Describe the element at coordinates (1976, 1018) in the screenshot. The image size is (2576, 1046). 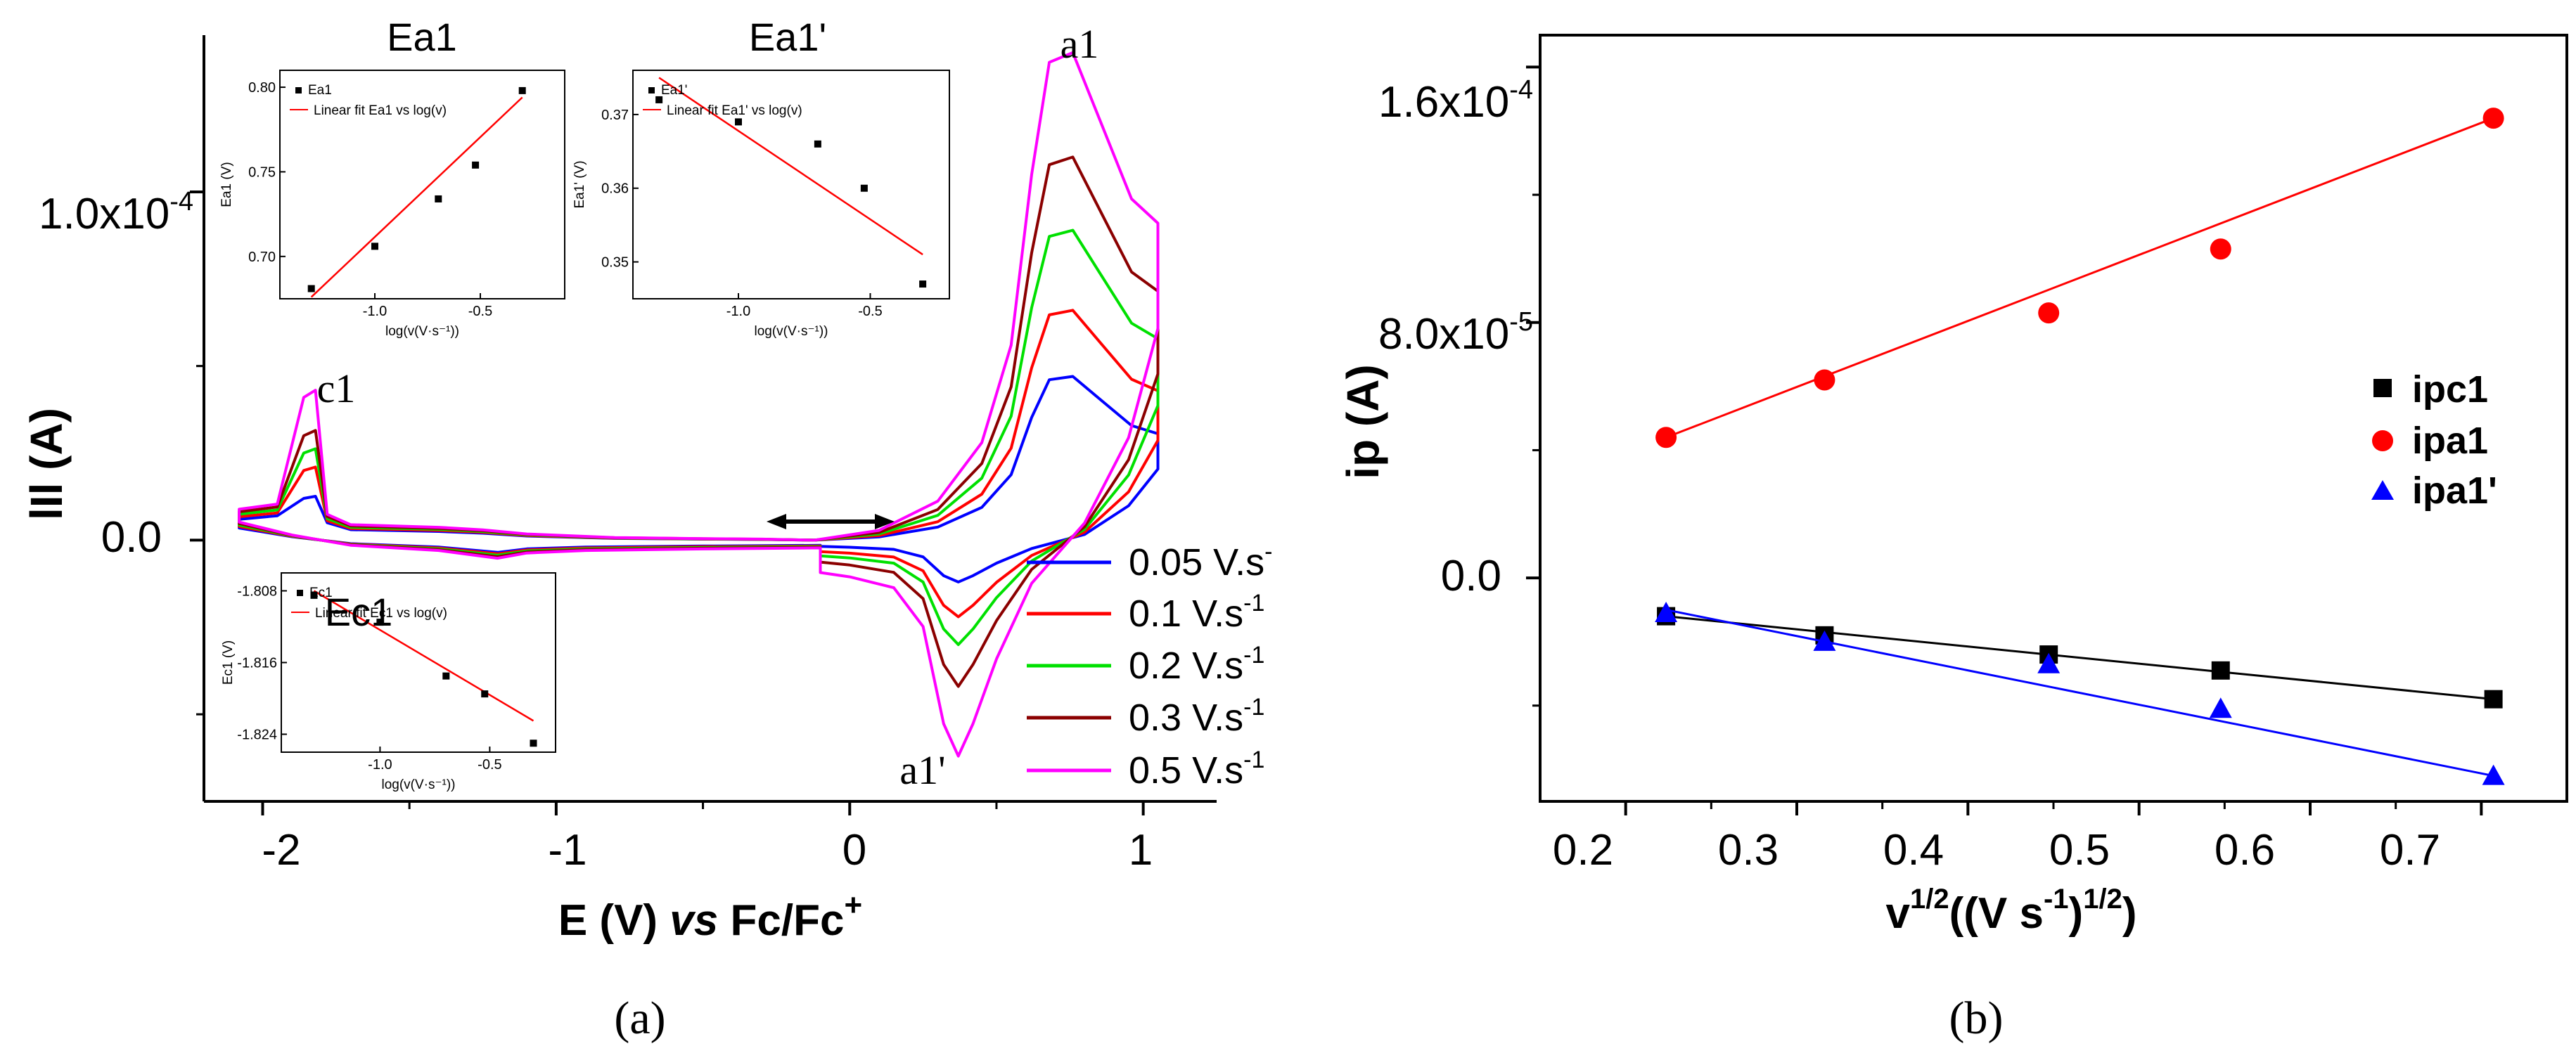
I see `panel-b-caption: (b)` at that location.